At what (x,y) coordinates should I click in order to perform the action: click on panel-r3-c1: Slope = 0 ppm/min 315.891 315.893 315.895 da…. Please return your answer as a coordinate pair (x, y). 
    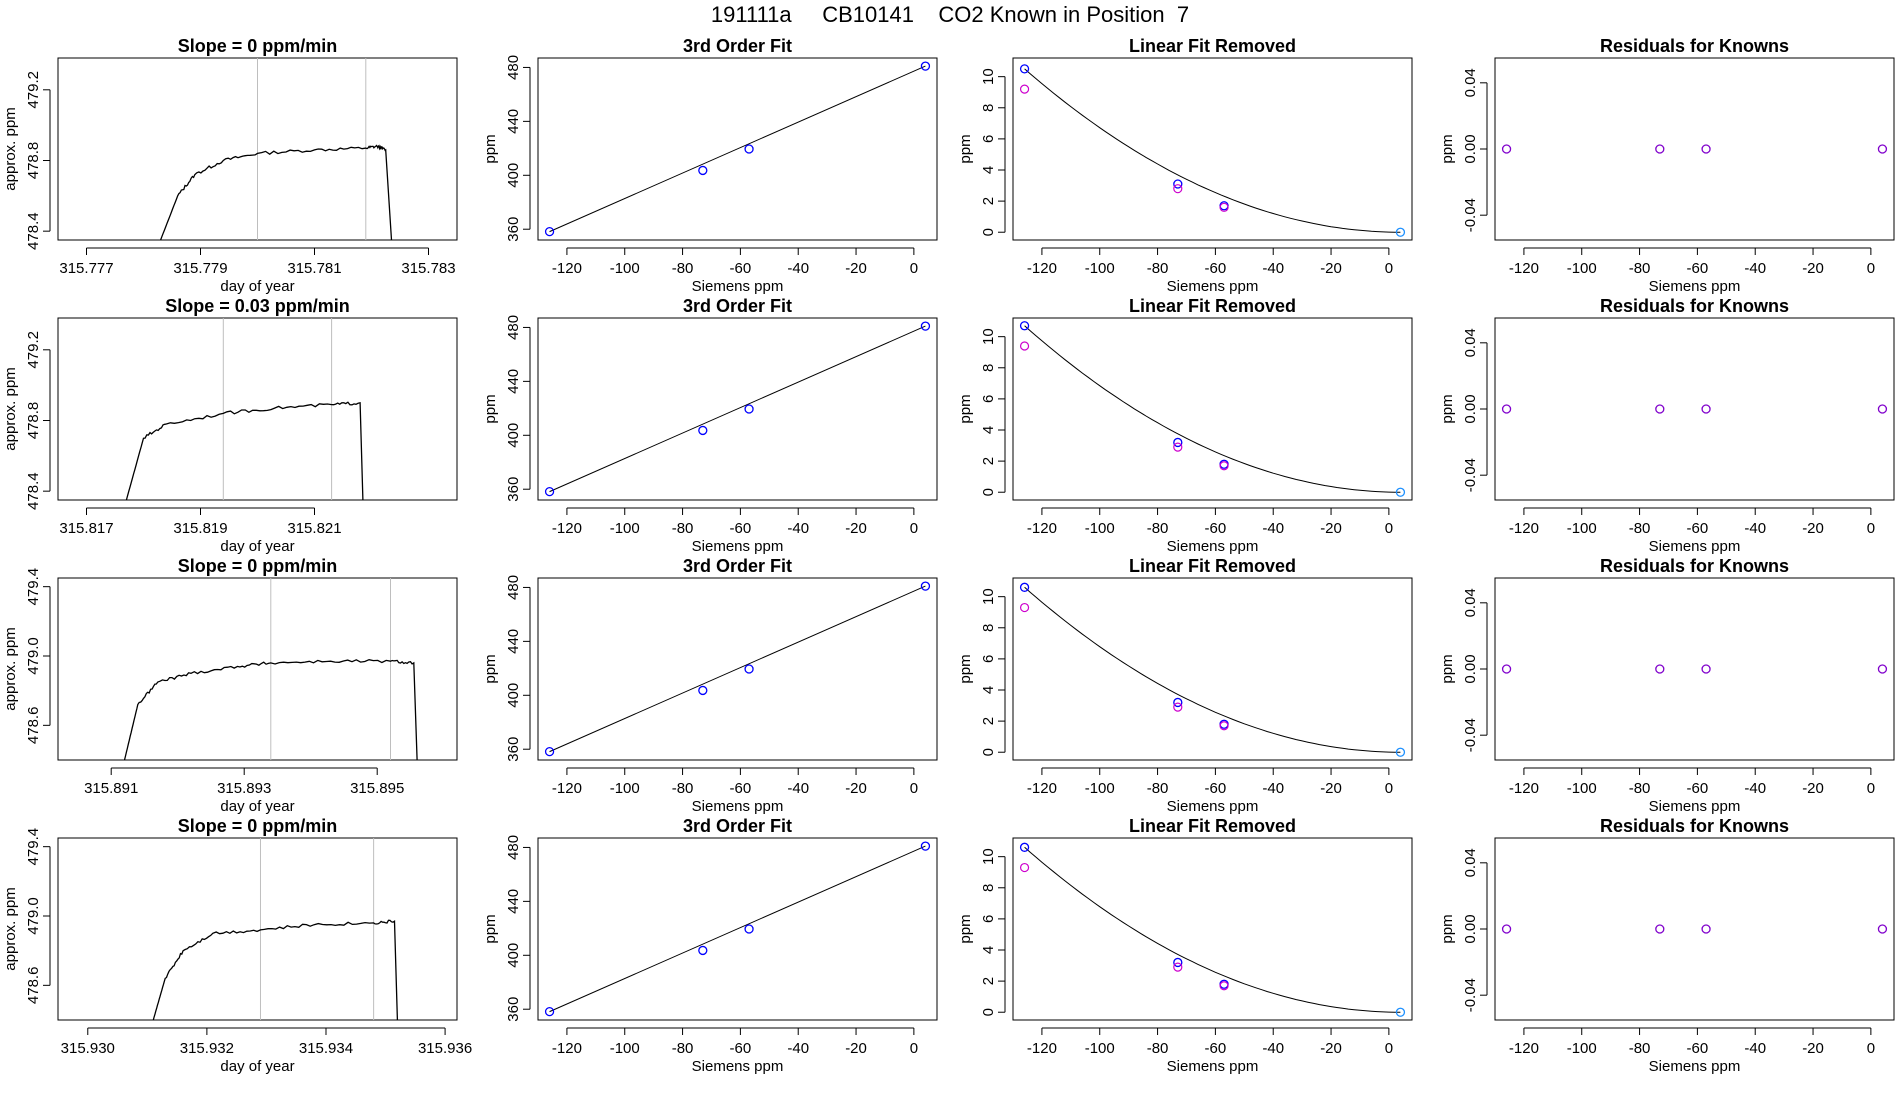
    Looking at the image, I should click on (230, 685).